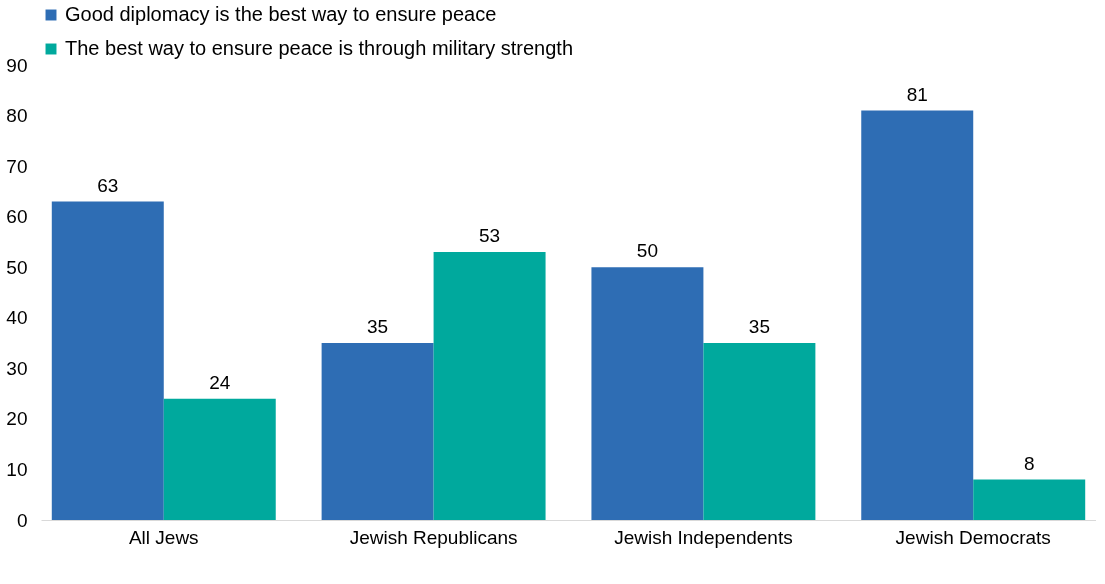  I want to click on x-tick-label: Jewish Republicans, so click(433, 537).